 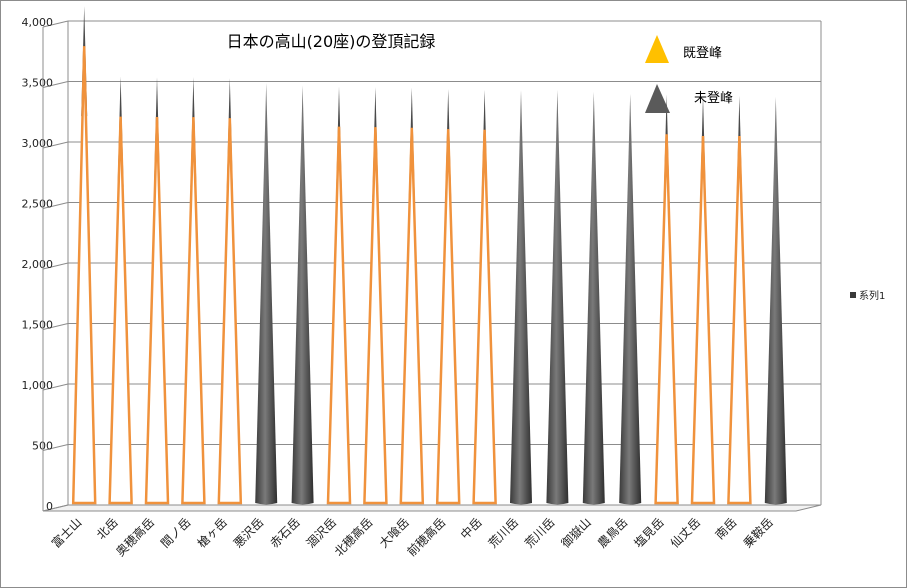 What do you see at coordinates (175, 532) in the screenshot?
I see `x-tick-label: 間ノ岳` at bounding box center [175, 532].